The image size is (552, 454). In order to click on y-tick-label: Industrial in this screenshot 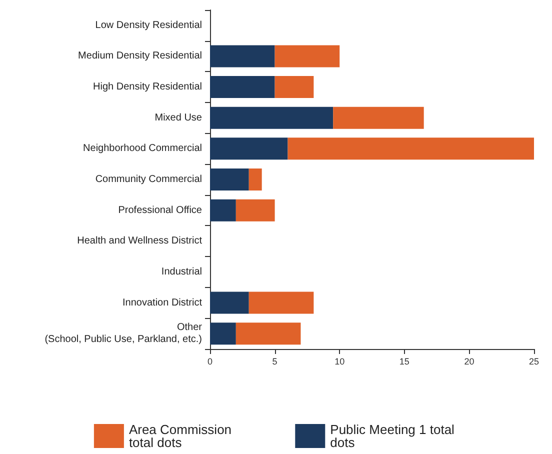, I will do `click(181, 272)`.